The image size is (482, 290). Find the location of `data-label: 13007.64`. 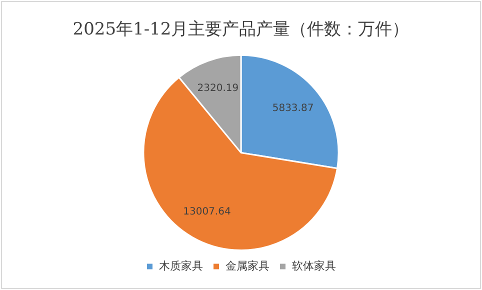

data-label: 13007.64 is located at coordinates (207, 212).